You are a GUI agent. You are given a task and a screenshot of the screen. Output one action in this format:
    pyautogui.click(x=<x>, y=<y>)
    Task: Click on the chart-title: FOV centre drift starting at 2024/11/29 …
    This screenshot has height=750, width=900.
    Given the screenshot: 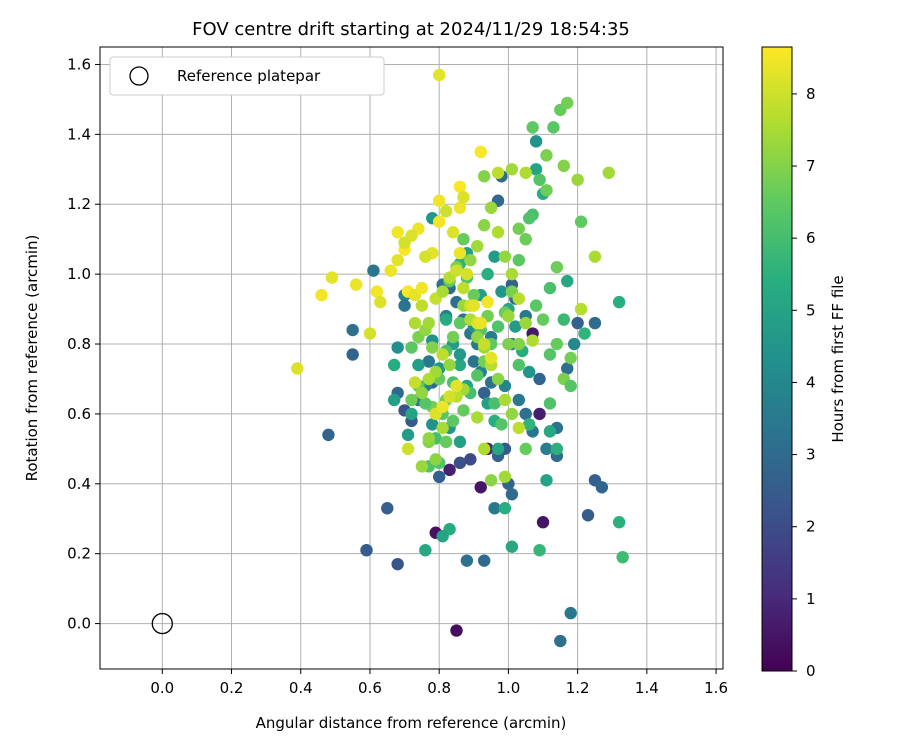 What is the action you would take?
    pyautogui.click(x=411, y=29)
    